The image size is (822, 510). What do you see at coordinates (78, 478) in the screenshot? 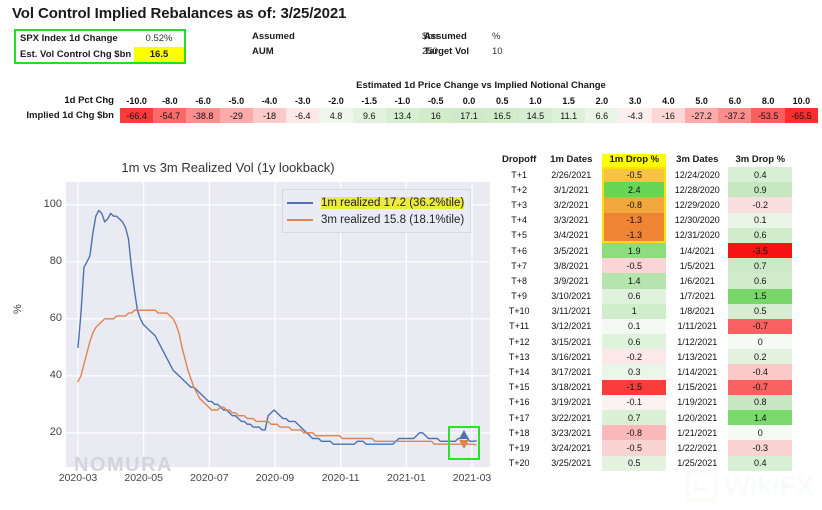
I see `chart-x-tick: 2020-03` at bounding box center [78, 478].